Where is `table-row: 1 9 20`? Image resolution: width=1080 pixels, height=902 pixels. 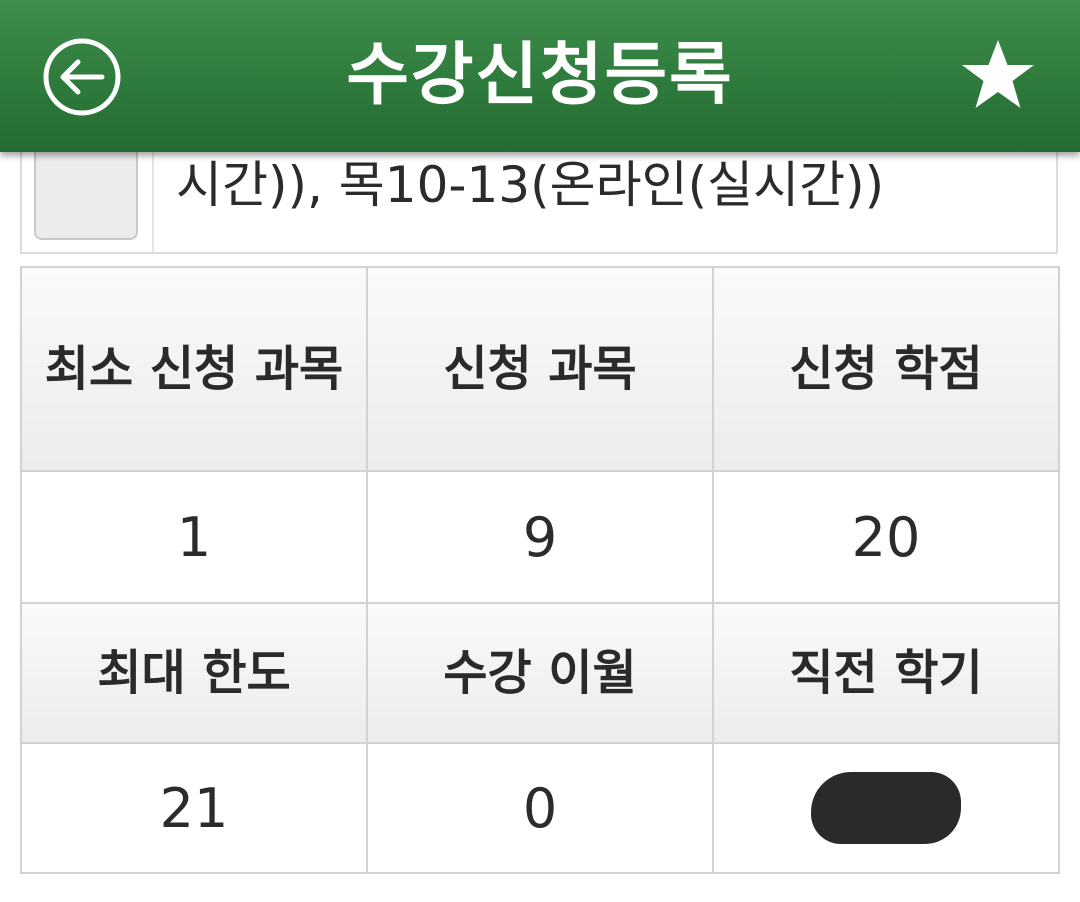
table-row: 1 9 20 is located at coordinates (540, 537).